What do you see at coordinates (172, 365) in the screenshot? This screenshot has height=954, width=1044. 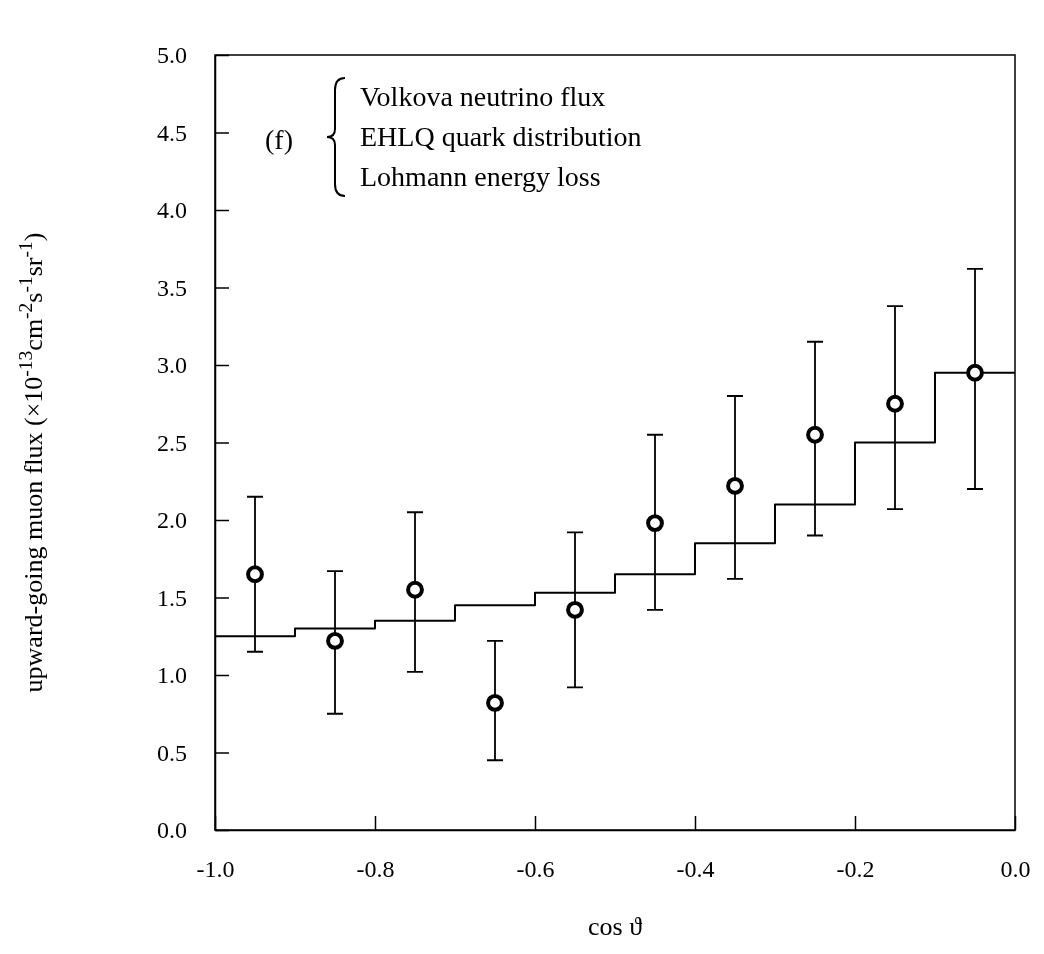 I see `y-tick-label: 3.0` at bounding box center [172, 365].